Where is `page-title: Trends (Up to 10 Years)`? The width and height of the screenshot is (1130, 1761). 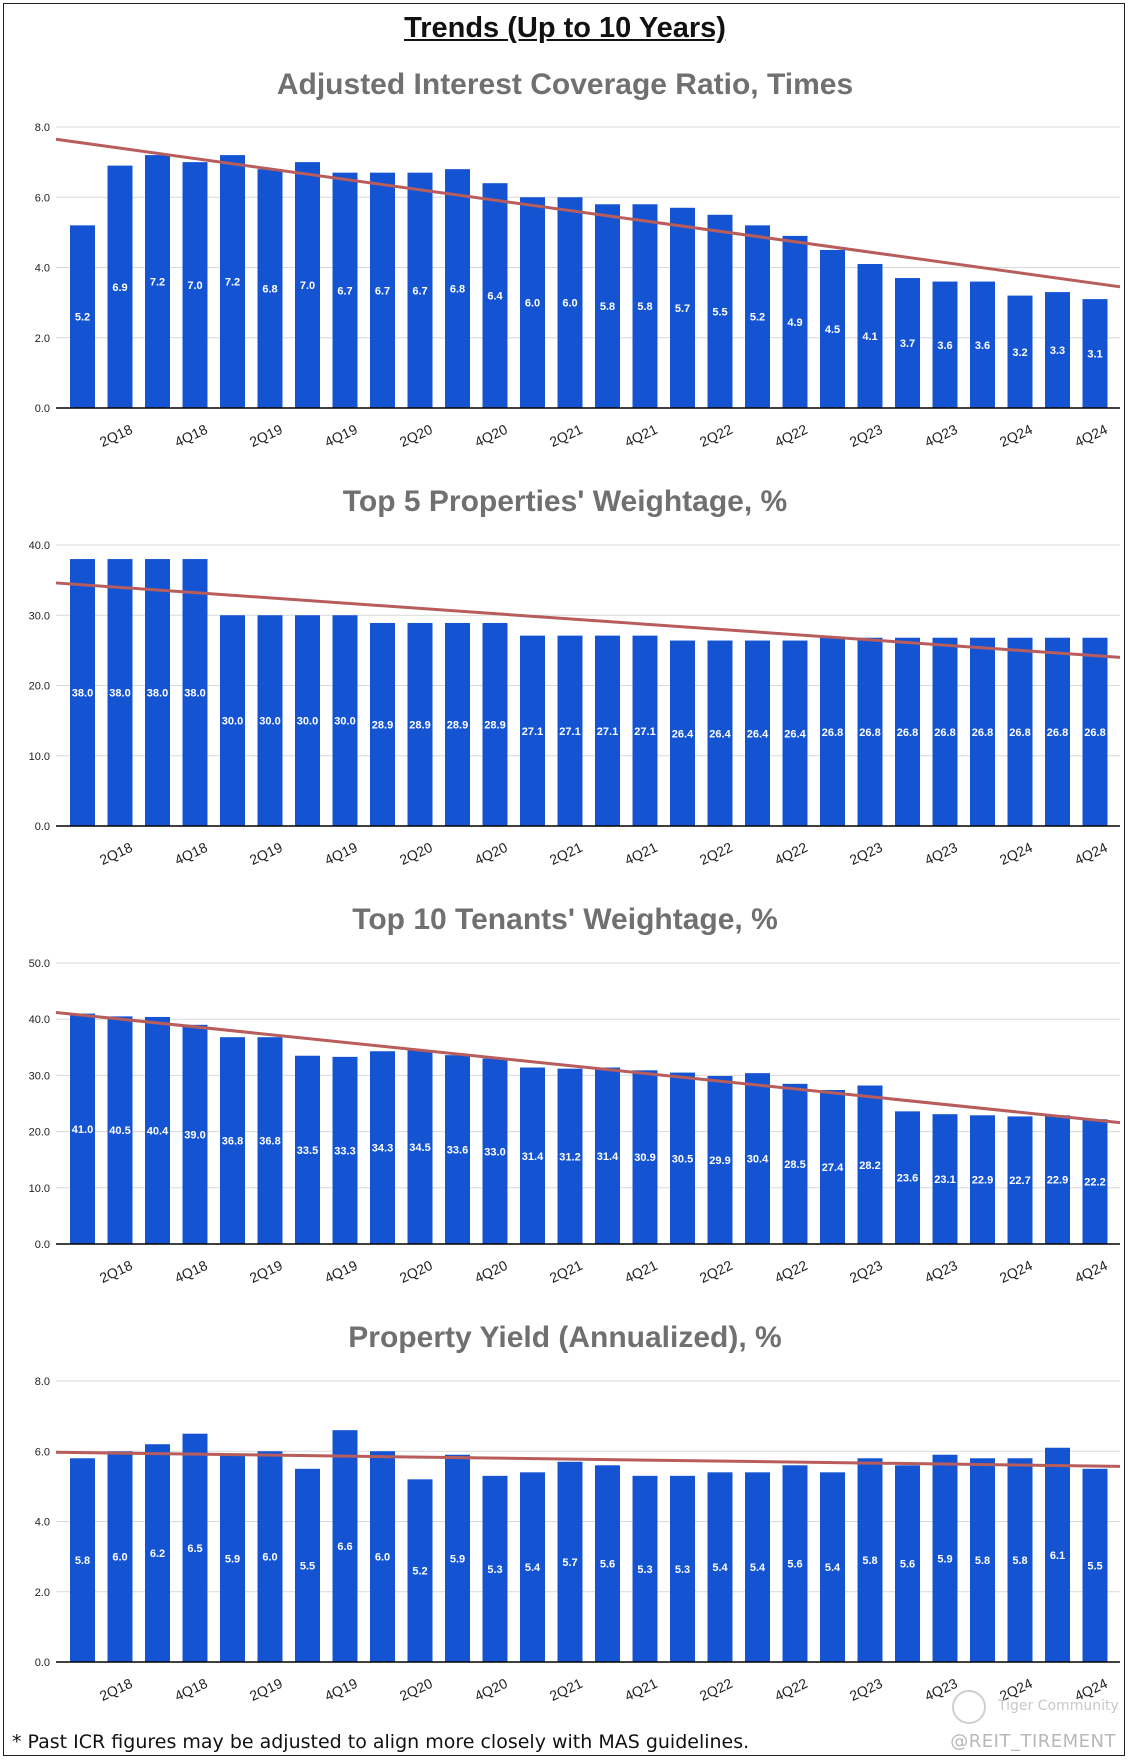
page-title: Trends (Up to 10 Years) is located at coordinates (565, 28).